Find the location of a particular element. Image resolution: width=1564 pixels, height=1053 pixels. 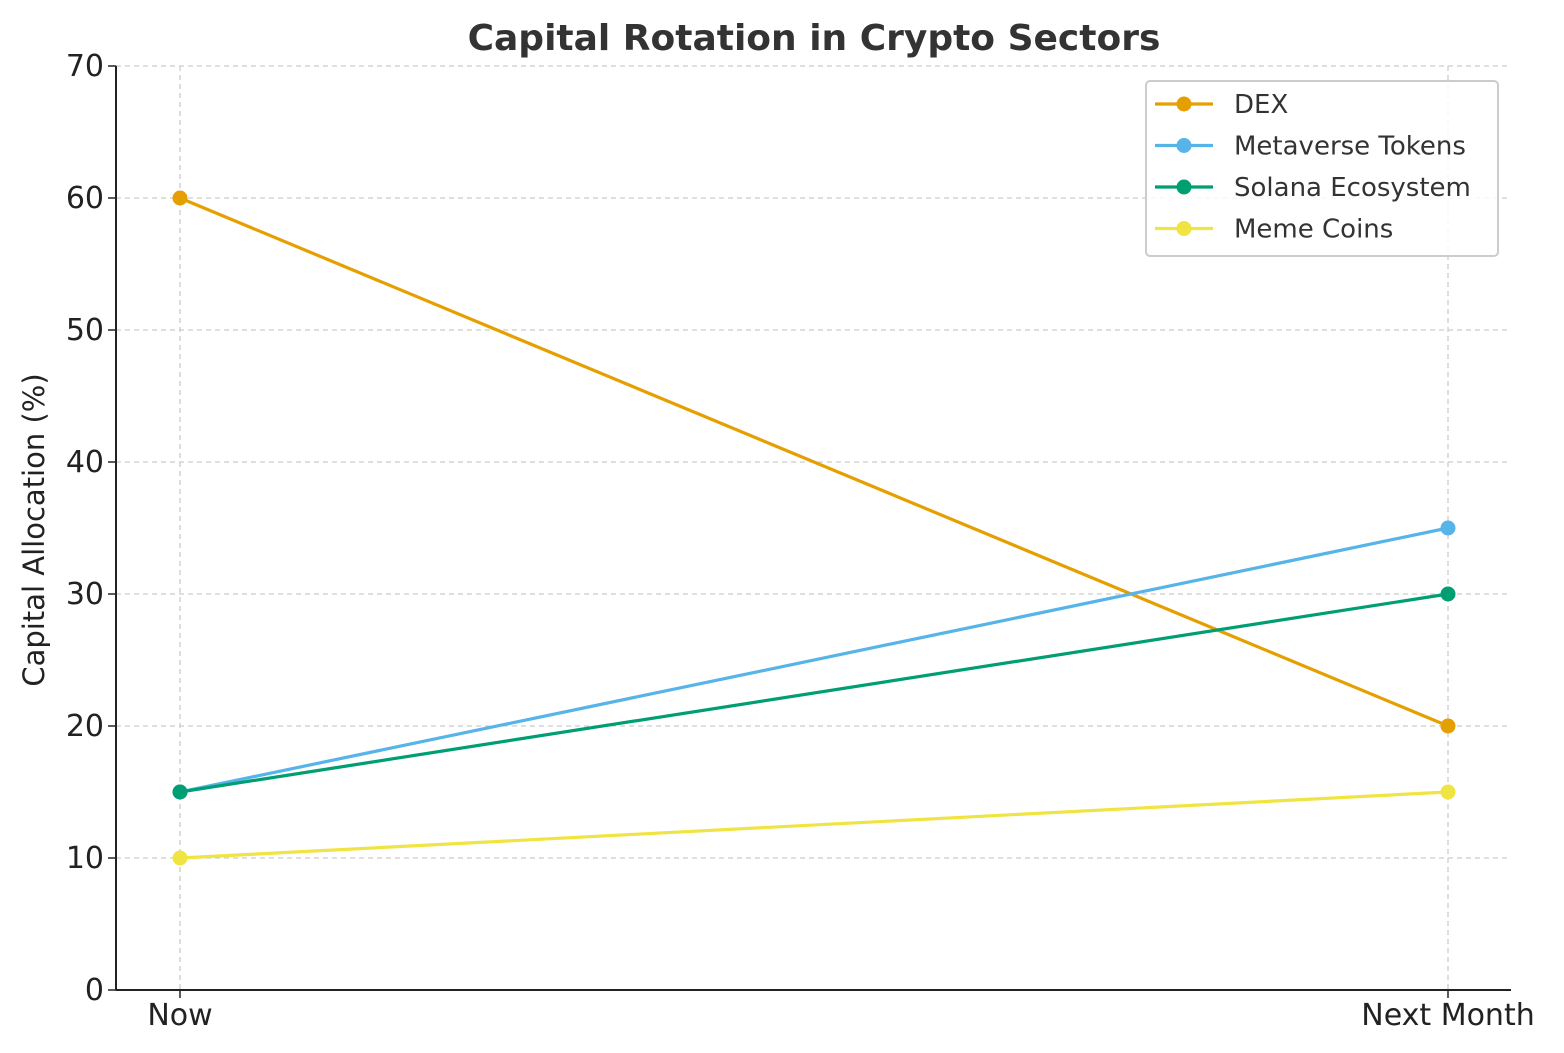

y-tick-label: 30 is located at coordinates (85, 594).